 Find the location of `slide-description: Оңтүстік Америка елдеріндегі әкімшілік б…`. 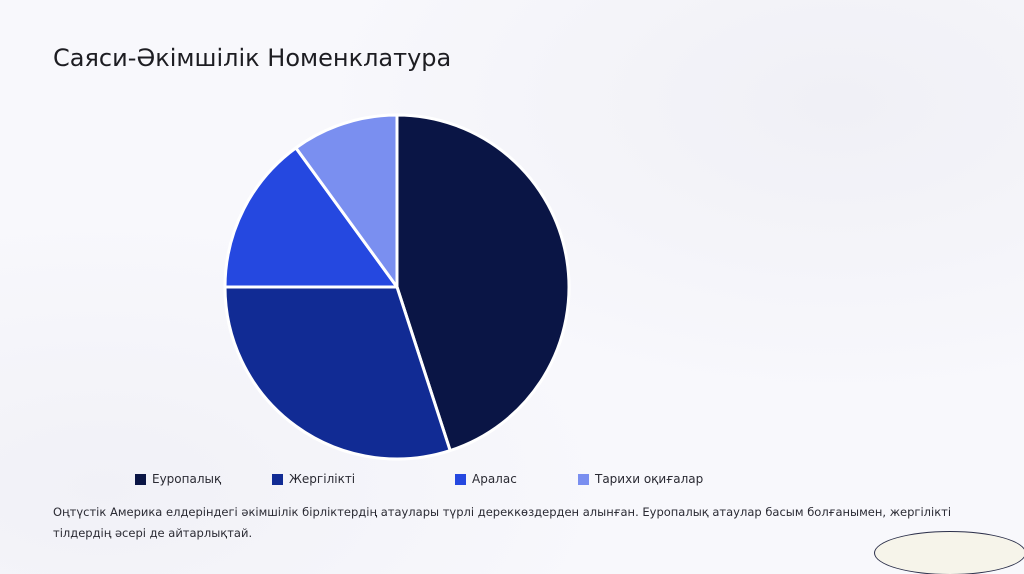

slide-description: Оңтүстік Америка елдеріндегі әкімшілік б… is located at coordinates (502, 522).